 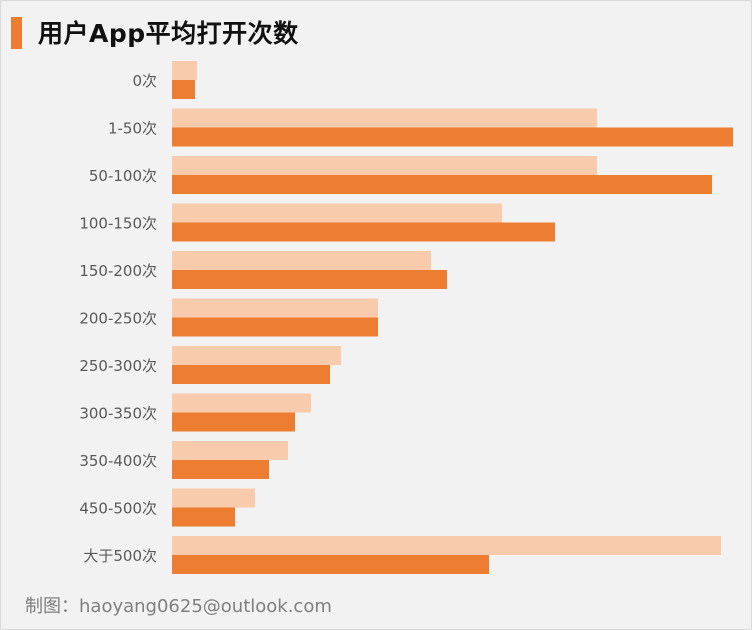 I want to click on title-accent-bar, so click(x=16, y=33).